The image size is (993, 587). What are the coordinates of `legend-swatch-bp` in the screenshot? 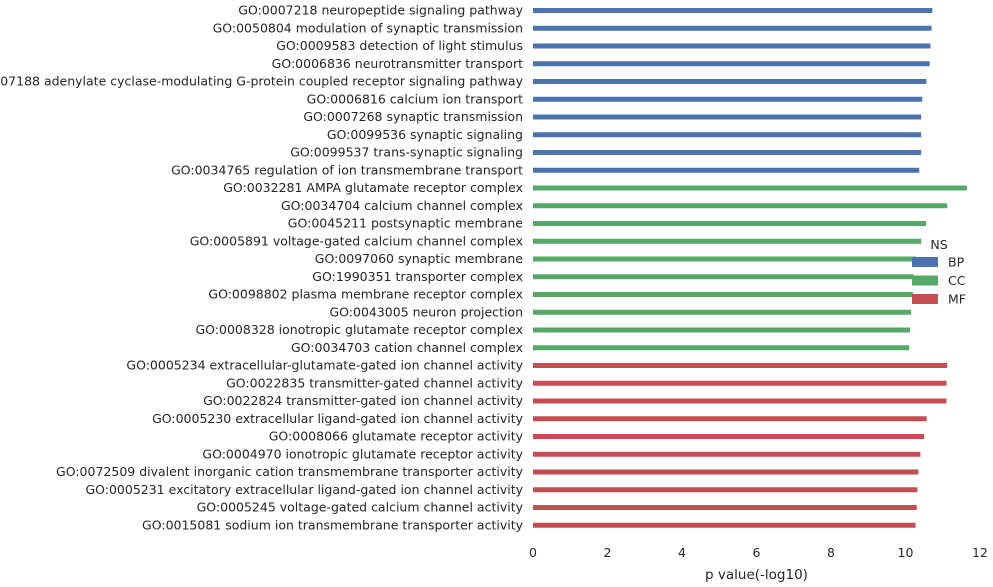 It's located at (925, 262).